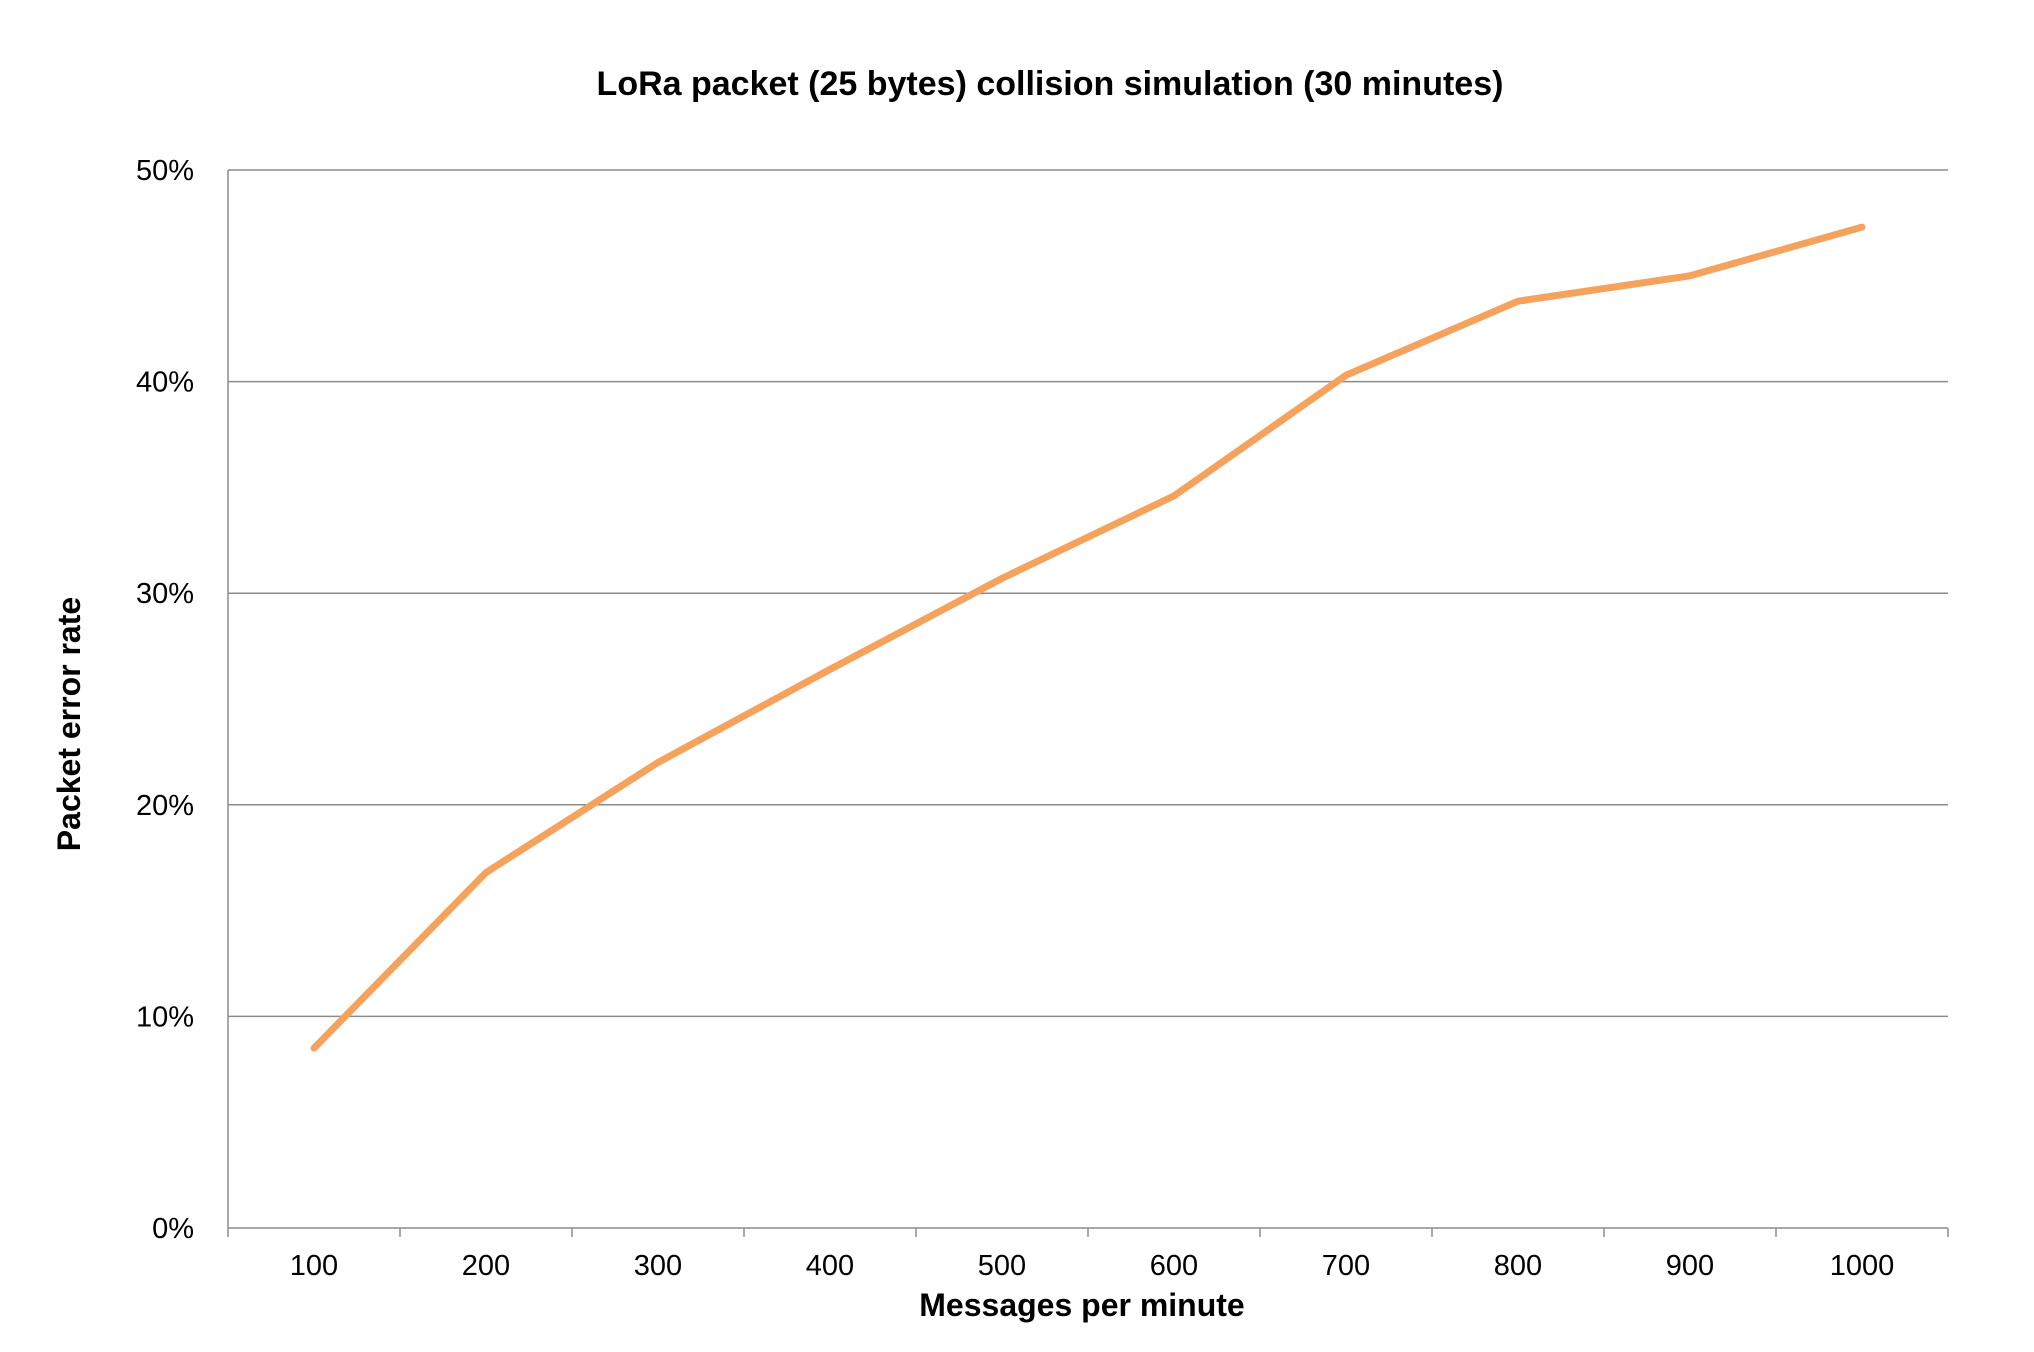 The image size is (2034, 1352). What do you see at coordinates (173, 1229) in the screenshot?
I see `y-tick-label: 0%` at bounding box center [173, 1229].